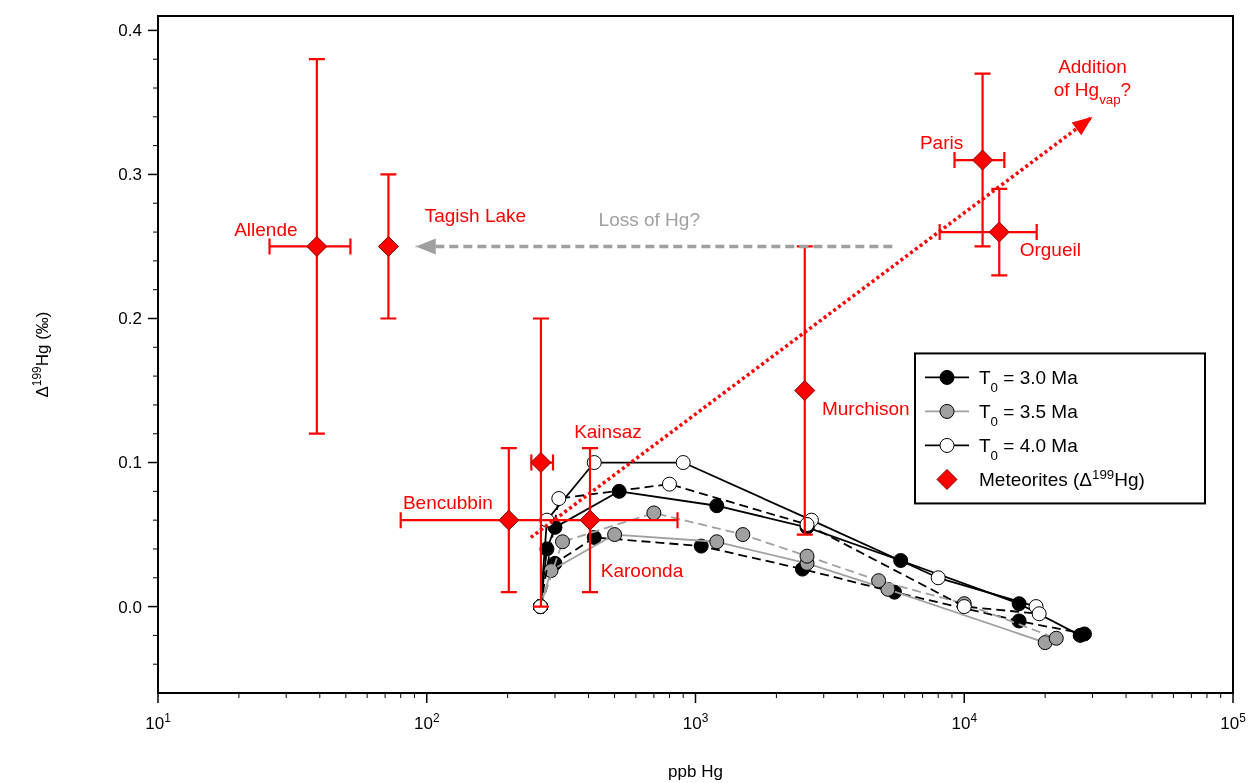 The width and height of the screenshot is (1255, 783). What do you see at coordinates (426, 722) in the screenshot?
I see `x-tick-label: 10$^{2}$` at bounding box center [426, 722].